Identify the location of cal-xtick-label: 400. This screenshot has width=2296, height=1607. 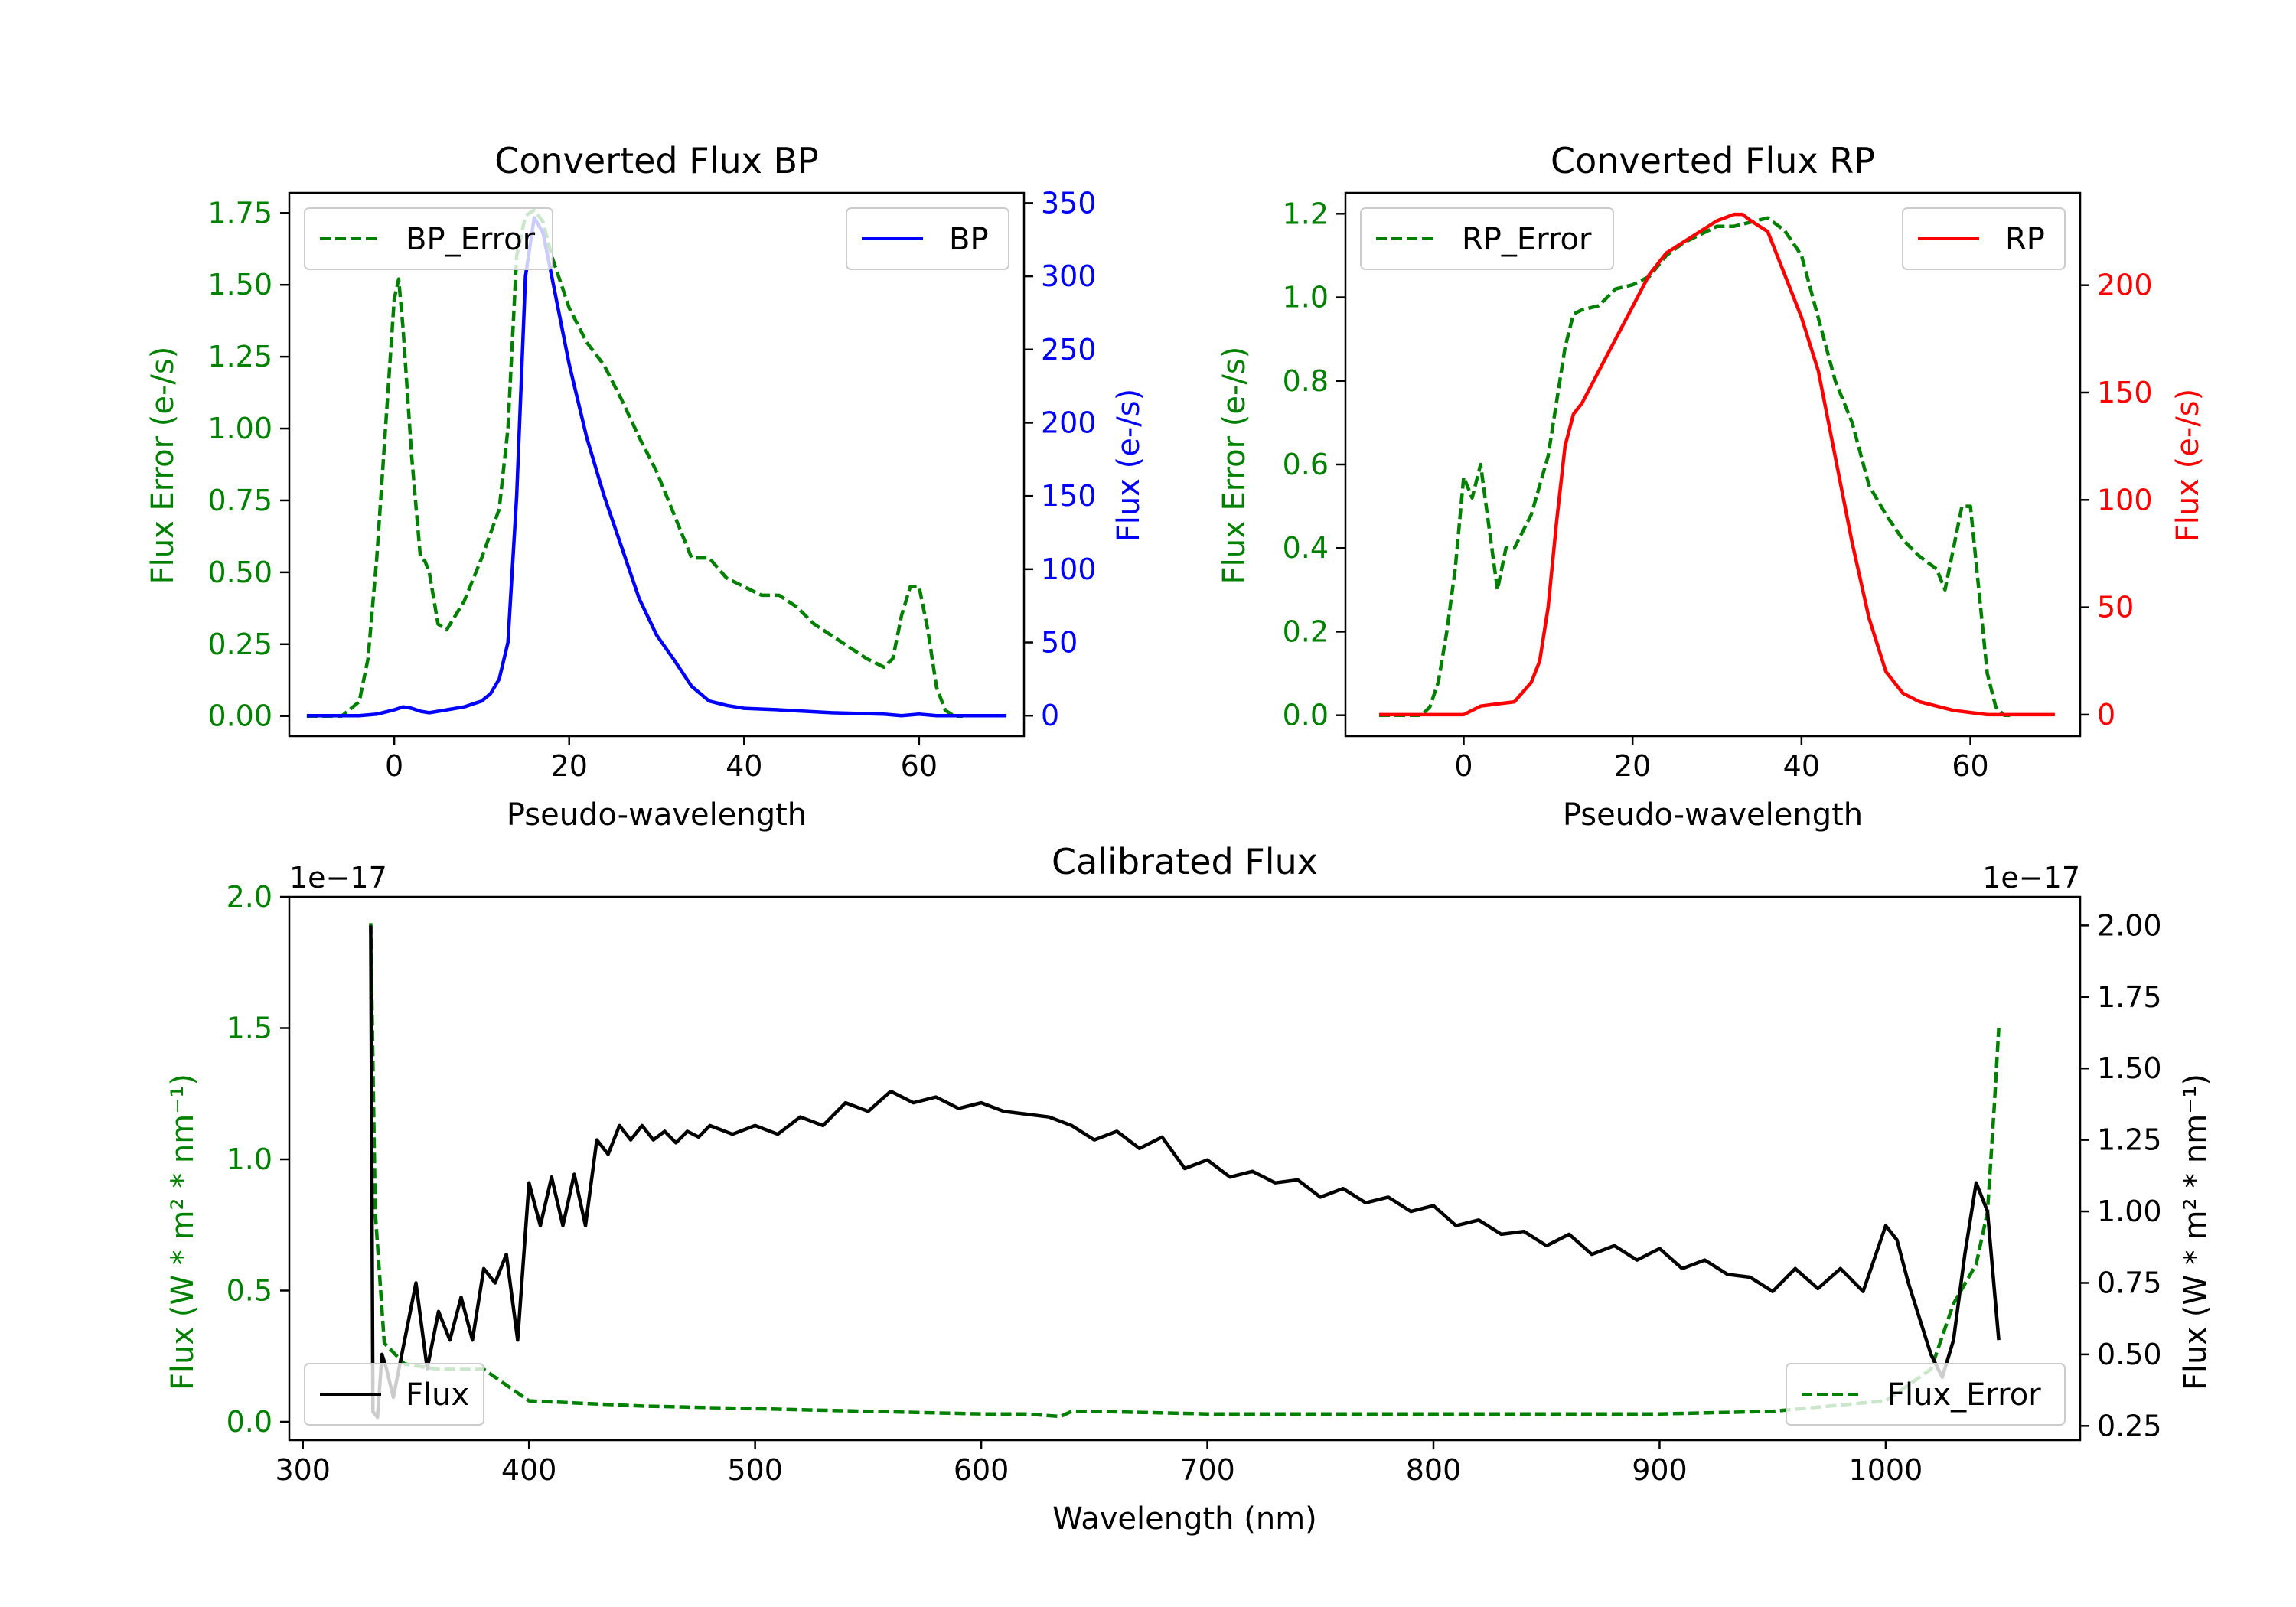
(529, 1470).